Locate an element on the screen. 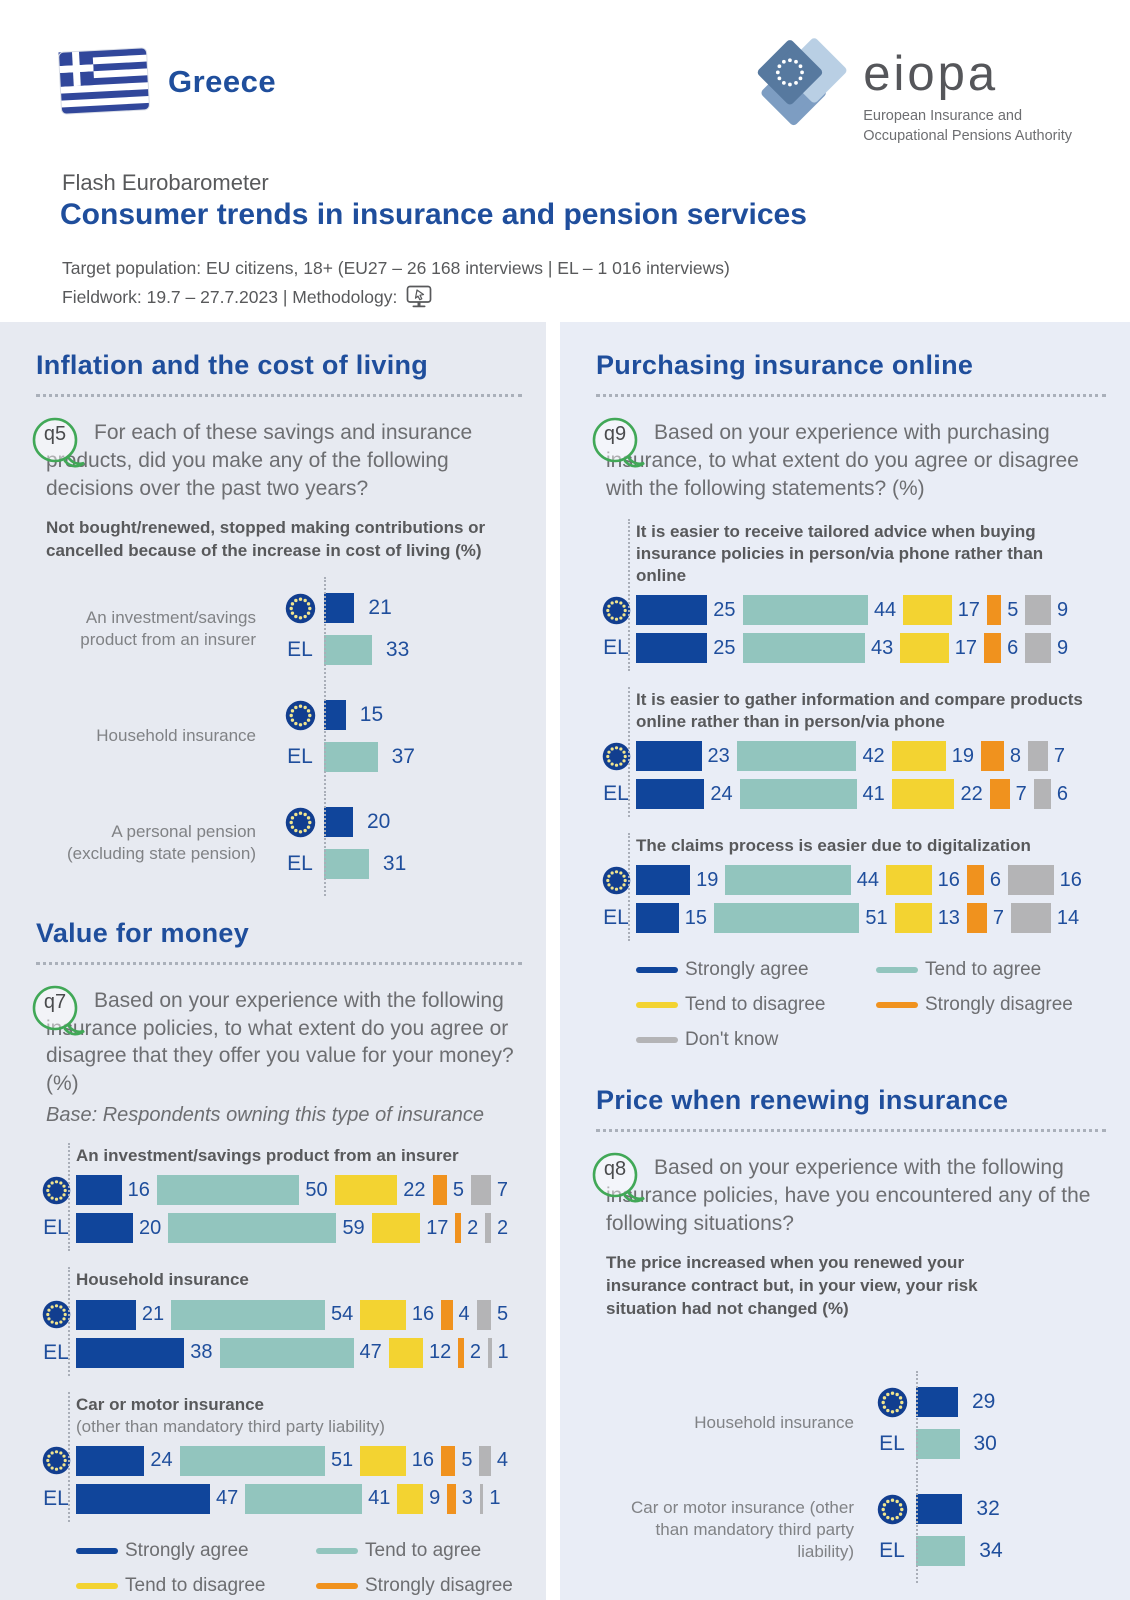 The height and width of the screenshot is (1600, 1130). category-label: Household insurance is located at coordinates (176, 736).